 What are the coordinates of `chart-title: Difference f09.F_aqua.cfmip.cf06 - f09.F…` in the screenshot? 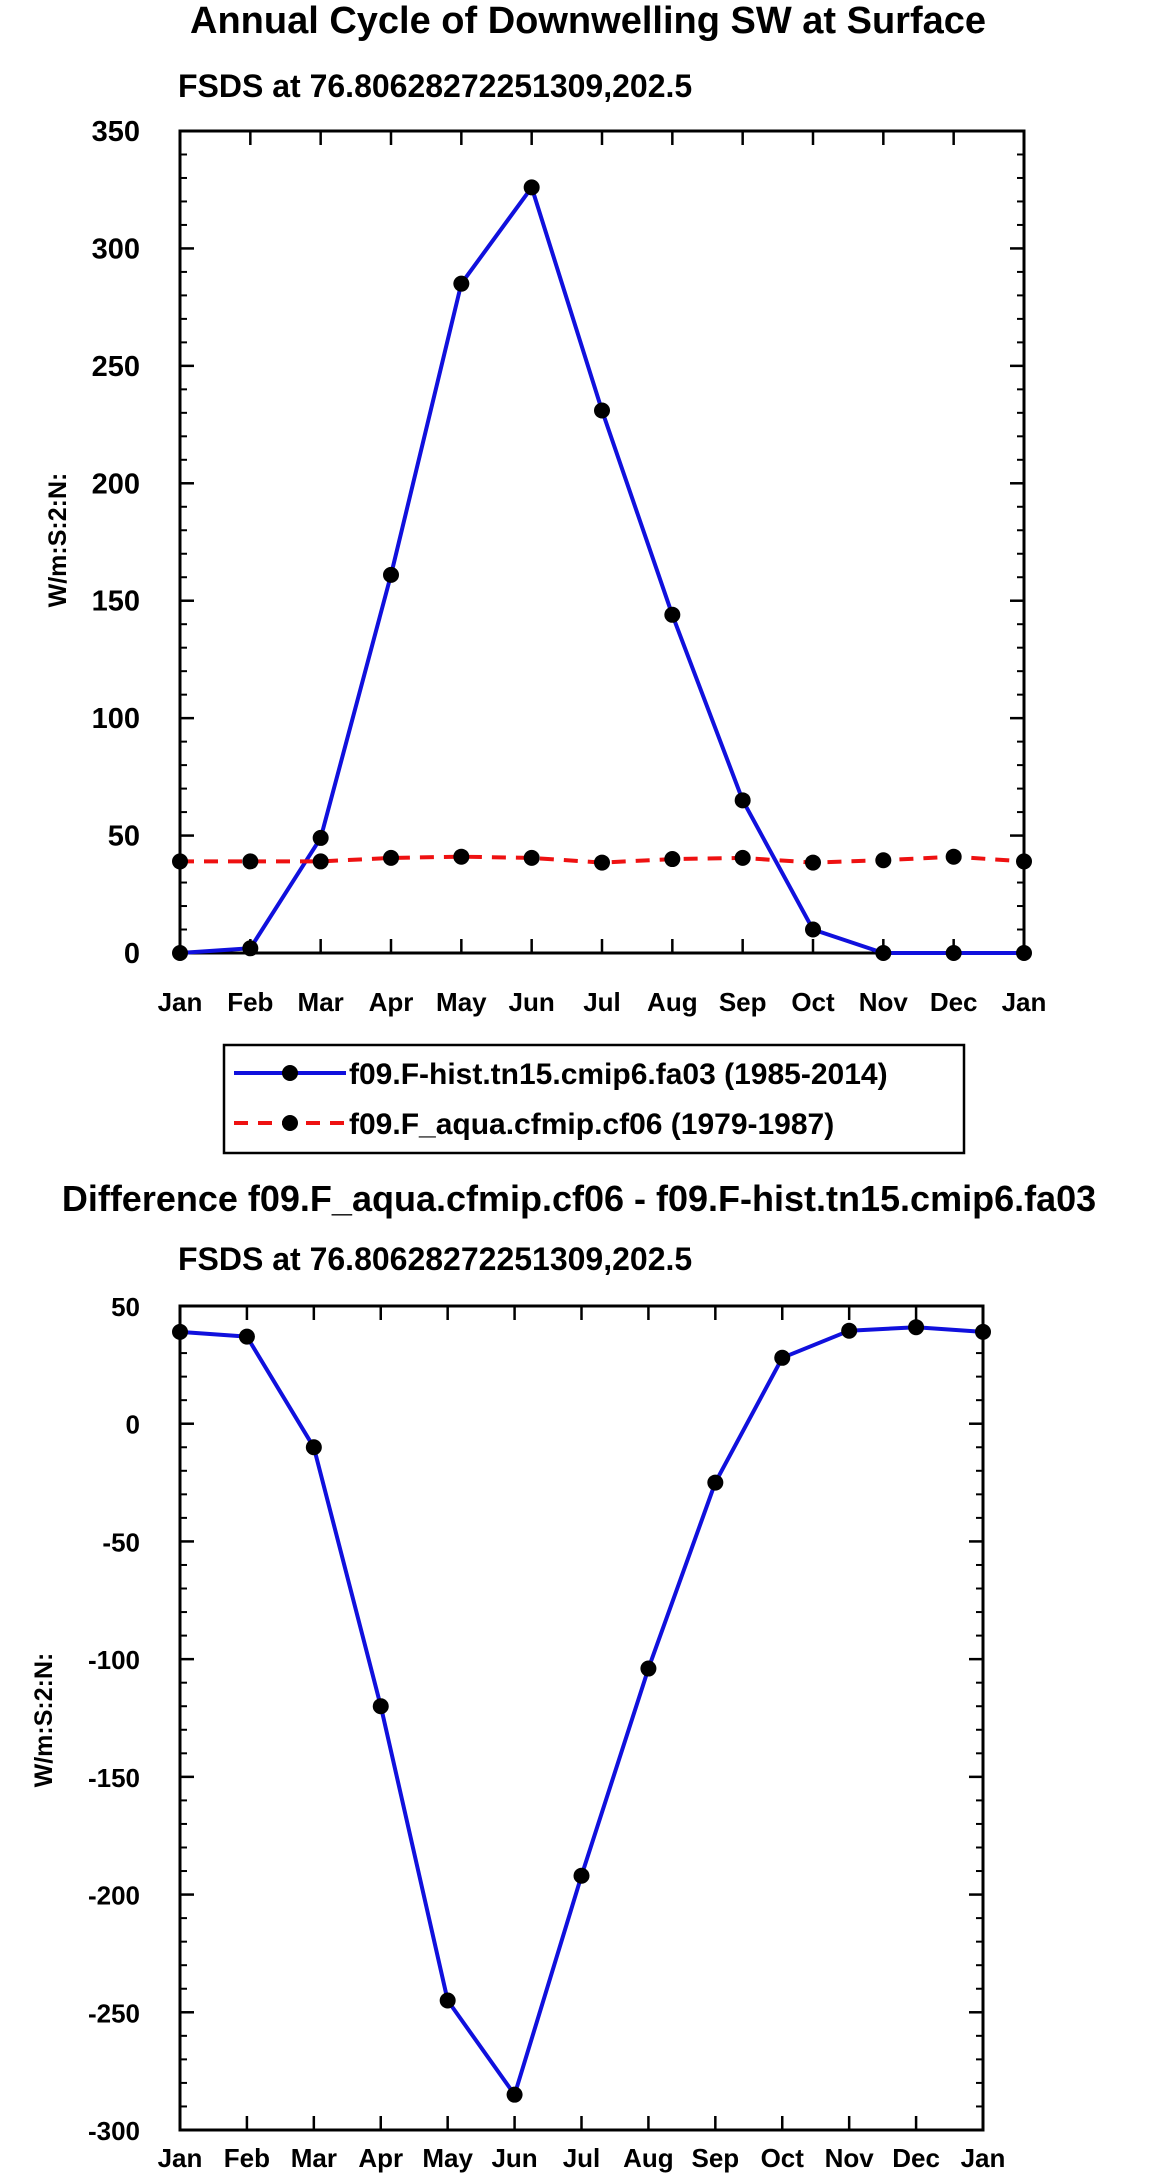 It's located at (579, 1198).